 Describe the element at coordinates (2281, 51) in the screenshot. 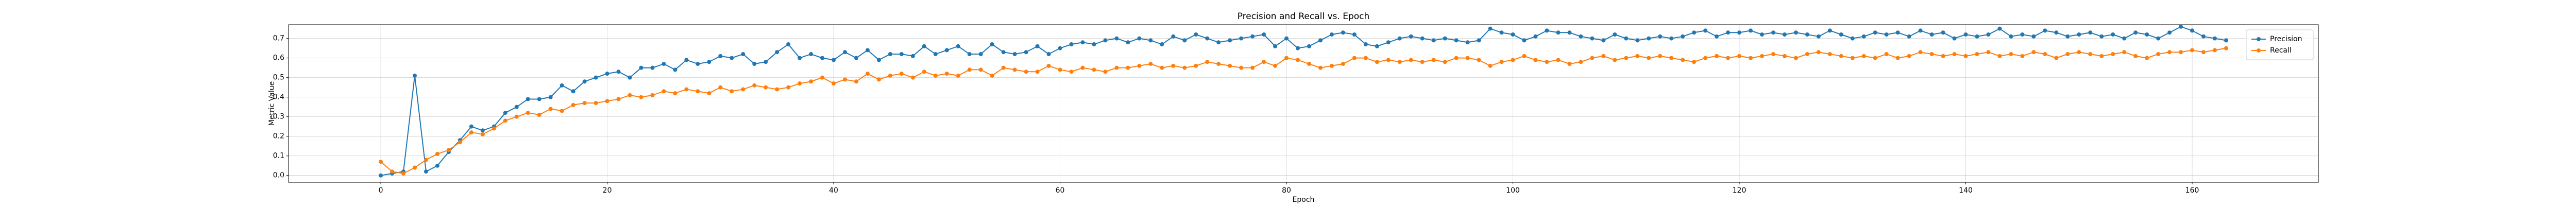

I see `legend-label: Recall` at that location.